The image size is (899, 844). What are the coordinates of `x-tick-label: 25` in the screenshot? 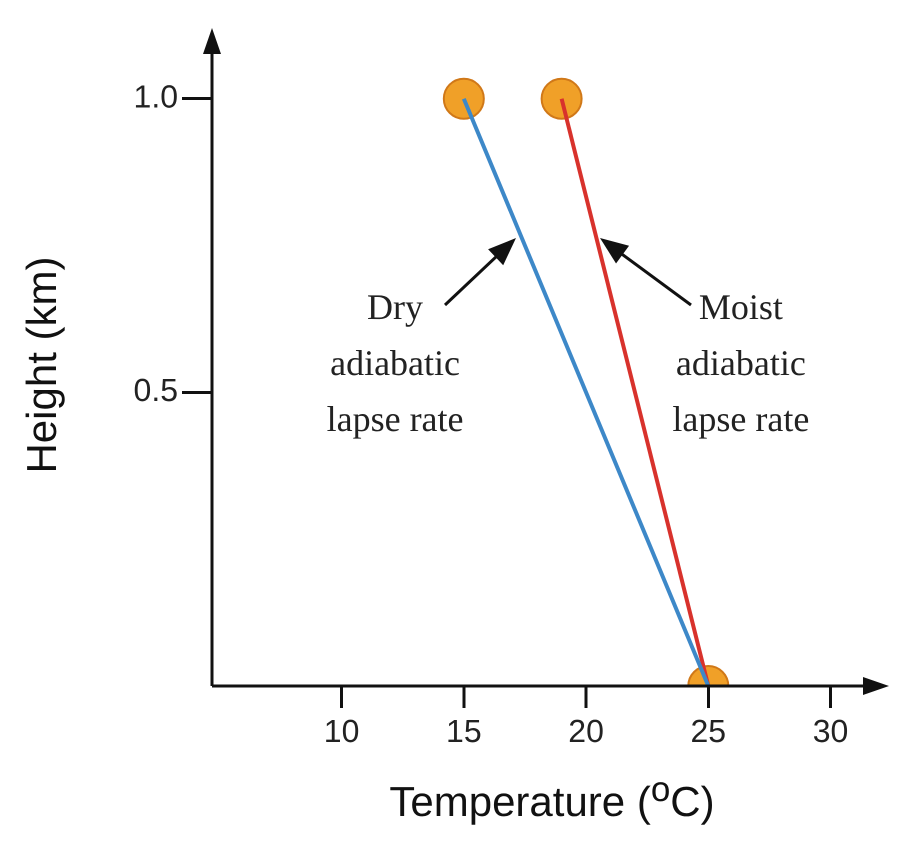 It's located at (708, 731).